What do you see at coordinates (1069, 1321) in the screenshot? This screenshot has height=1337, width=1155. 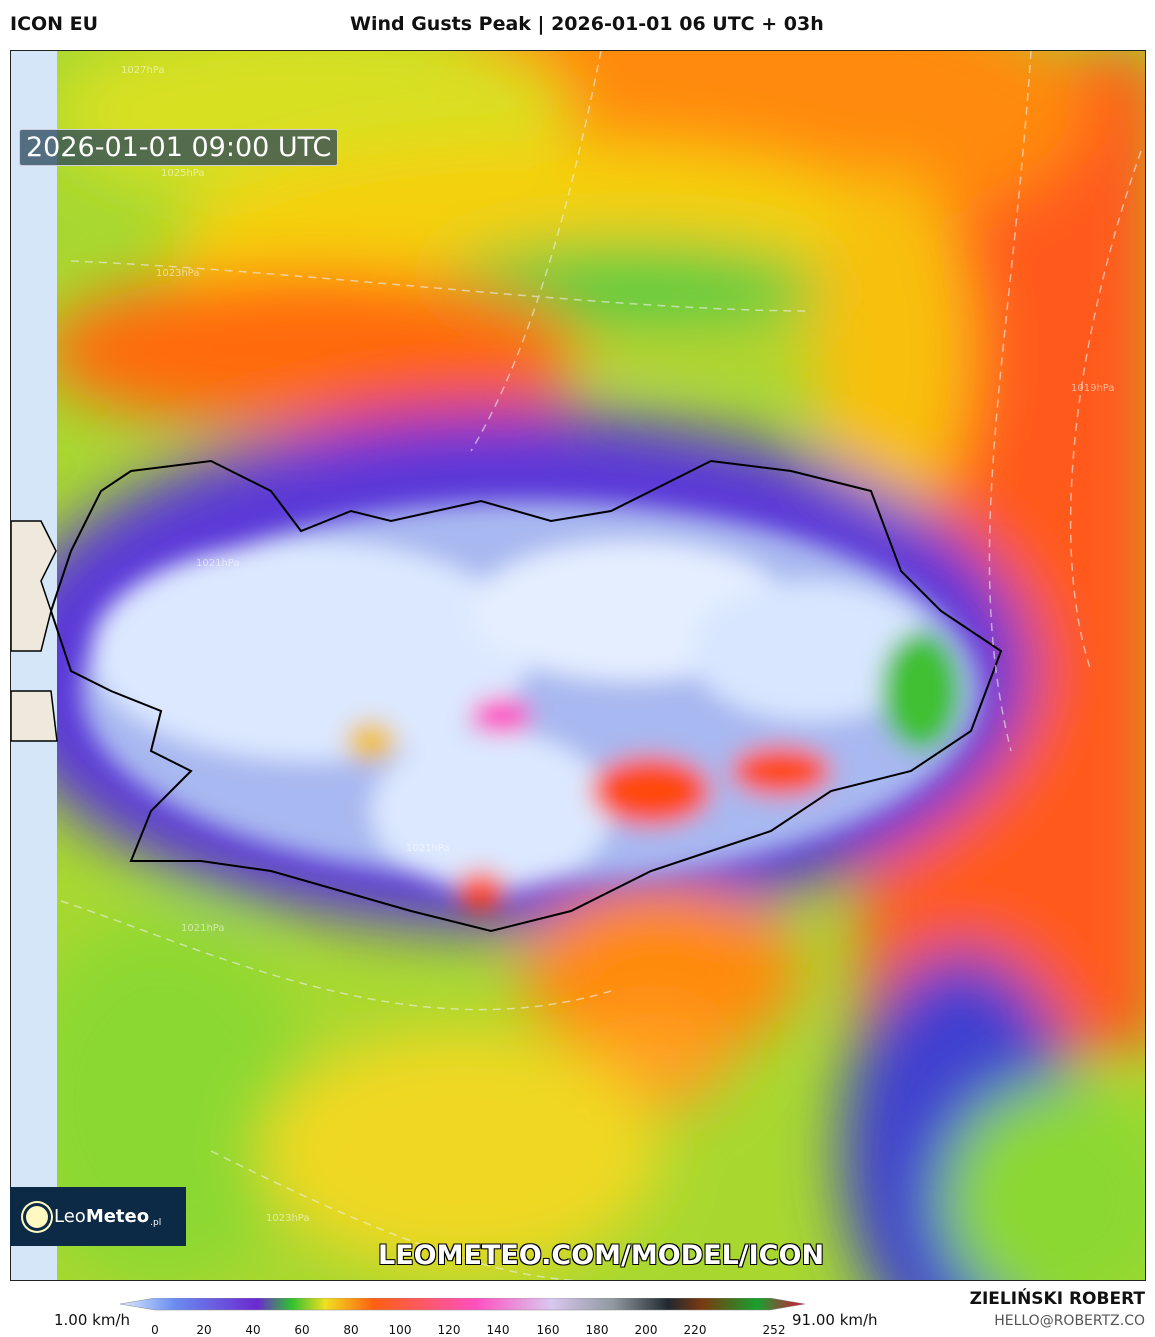 I see `author-email: HELLO@ROBERTZ.CO` at bounding box center [1069, 1321].